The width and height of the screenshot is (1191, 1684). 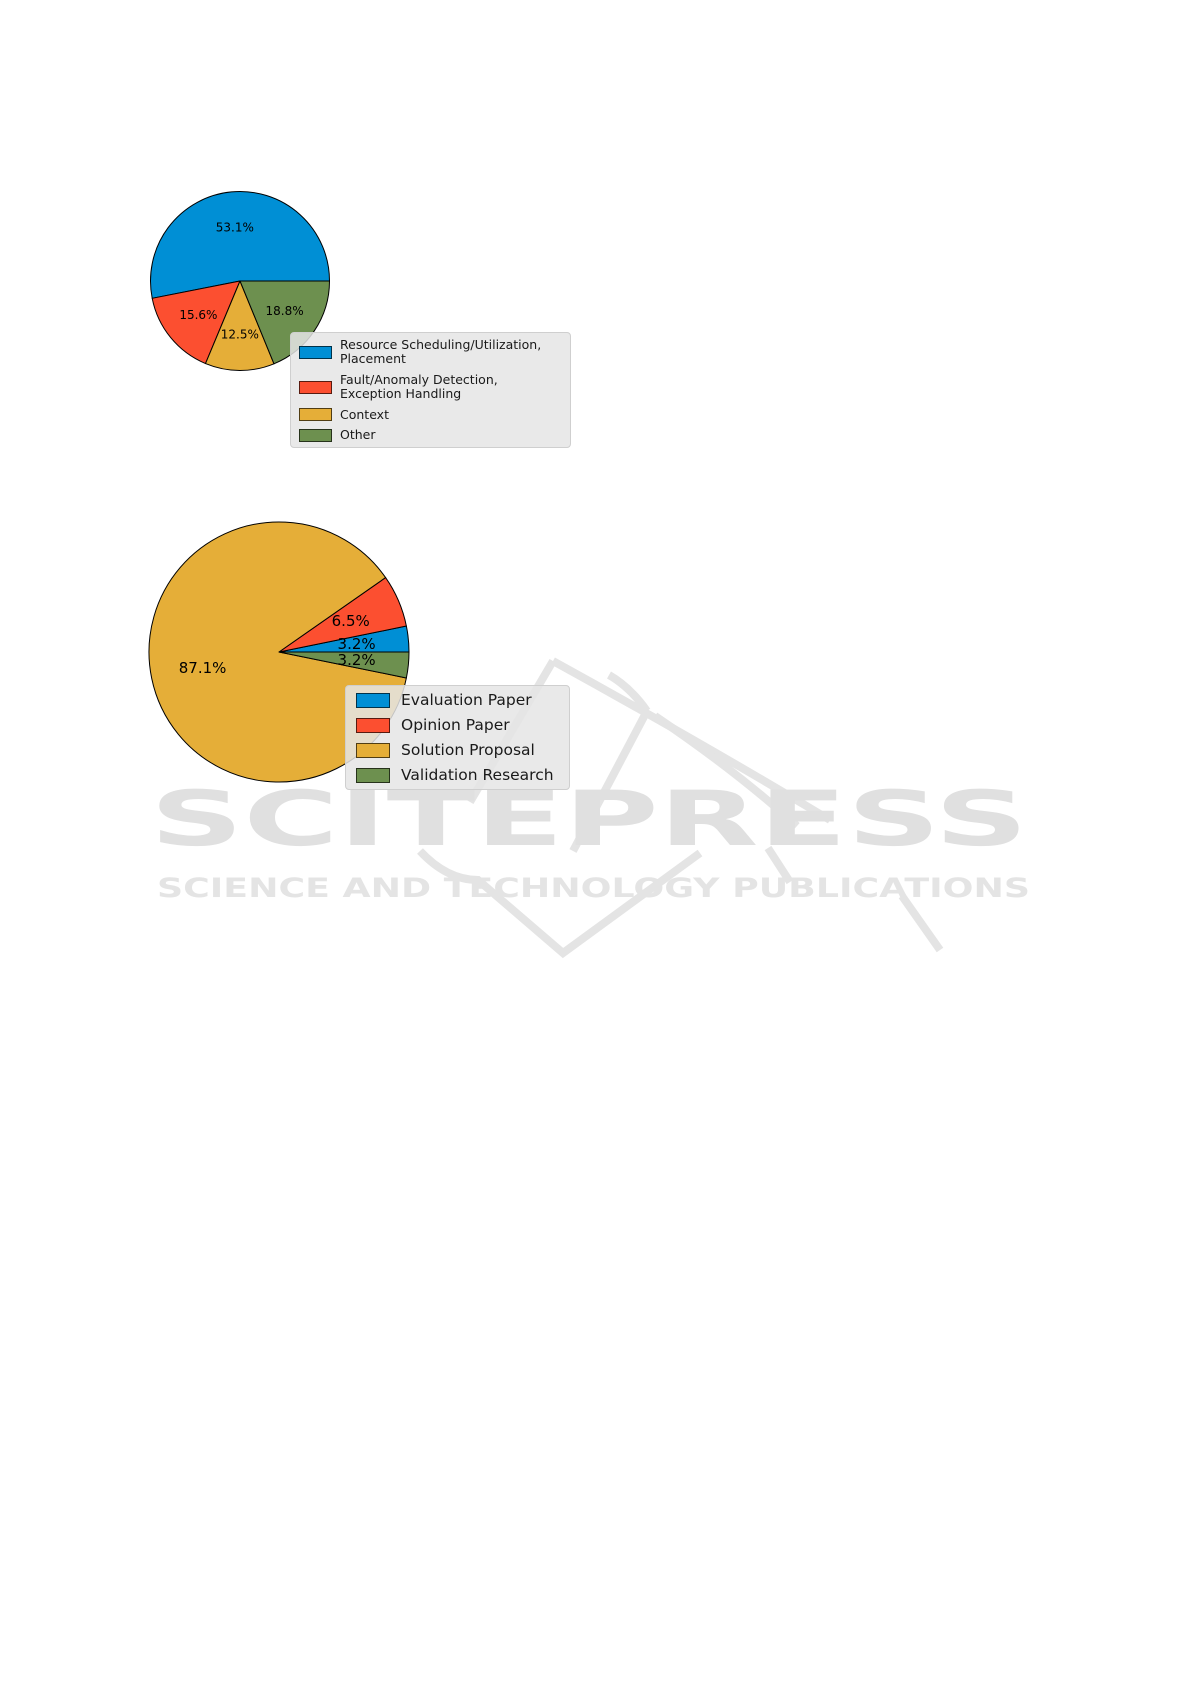 I want to click on legend-item: Context, so click(x=430, y=414).